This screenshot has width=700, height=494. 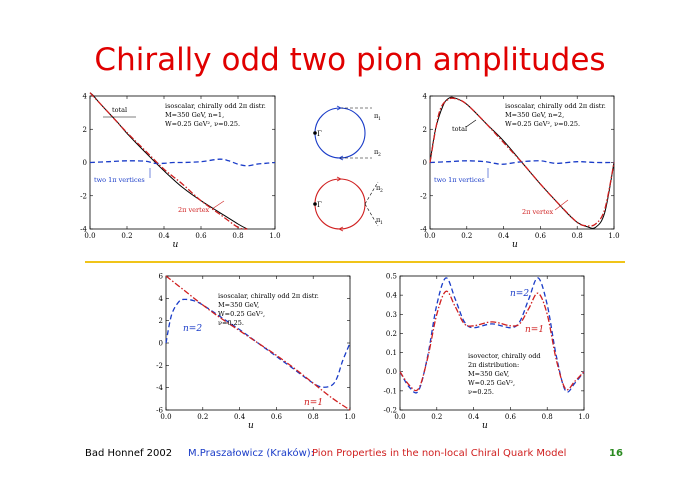 What do you see at coordinates (313, 403) in the screenshot?
I see `label-n1: n=1` at bounding box center [313, 403].